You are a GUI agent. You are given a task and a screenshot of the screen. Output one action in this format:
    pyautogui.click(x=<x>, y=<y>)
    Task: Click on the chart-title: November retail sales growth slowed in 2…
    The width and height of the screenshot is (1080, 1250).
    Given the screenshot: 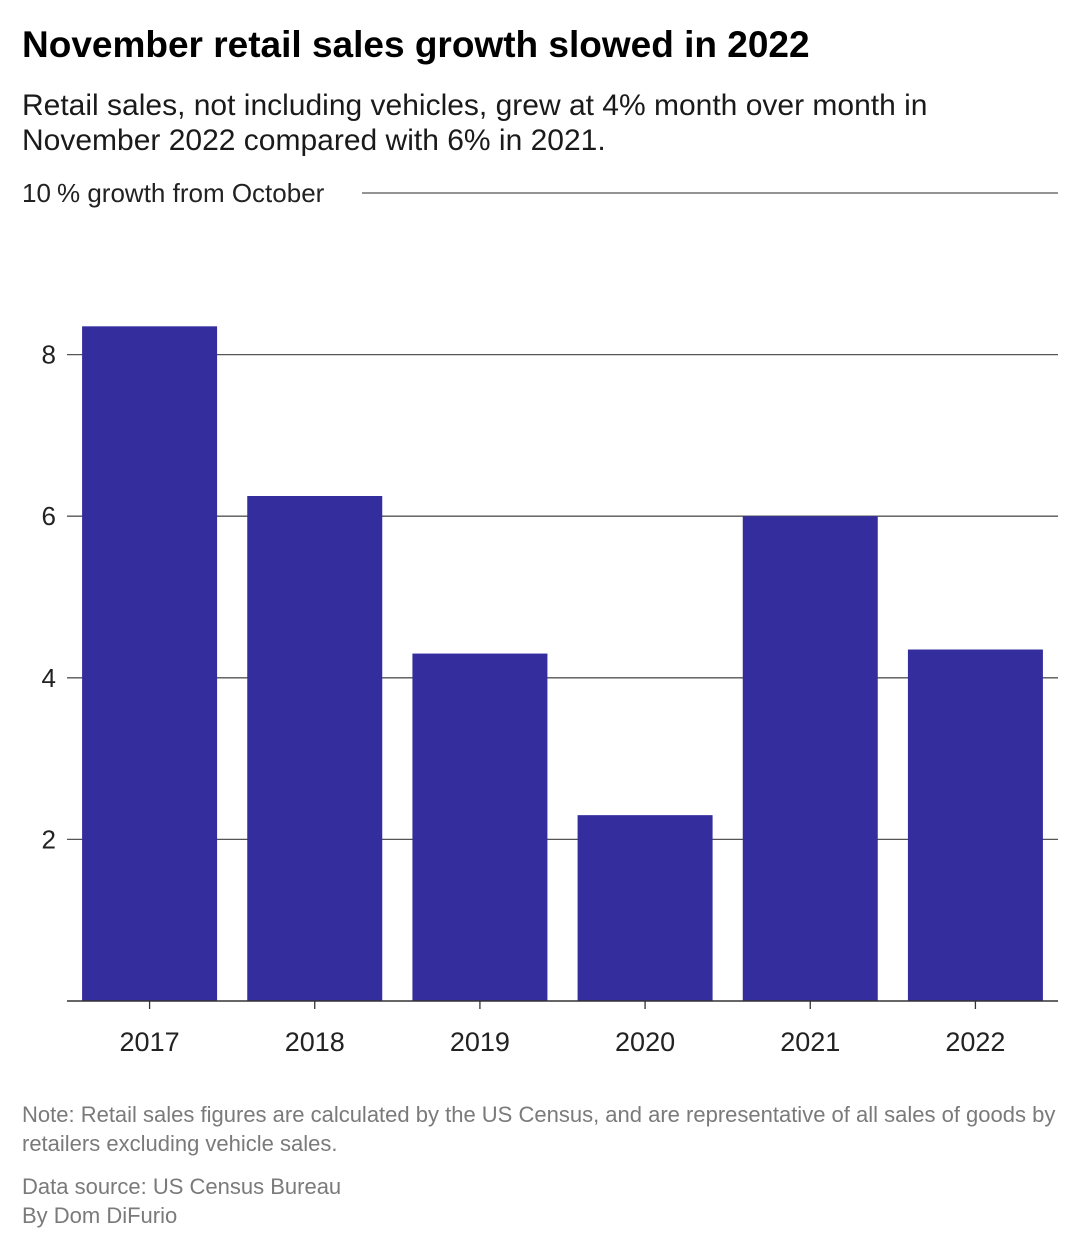 What is the action you would take?
    pyautogui.click(x=416, y=44)
    